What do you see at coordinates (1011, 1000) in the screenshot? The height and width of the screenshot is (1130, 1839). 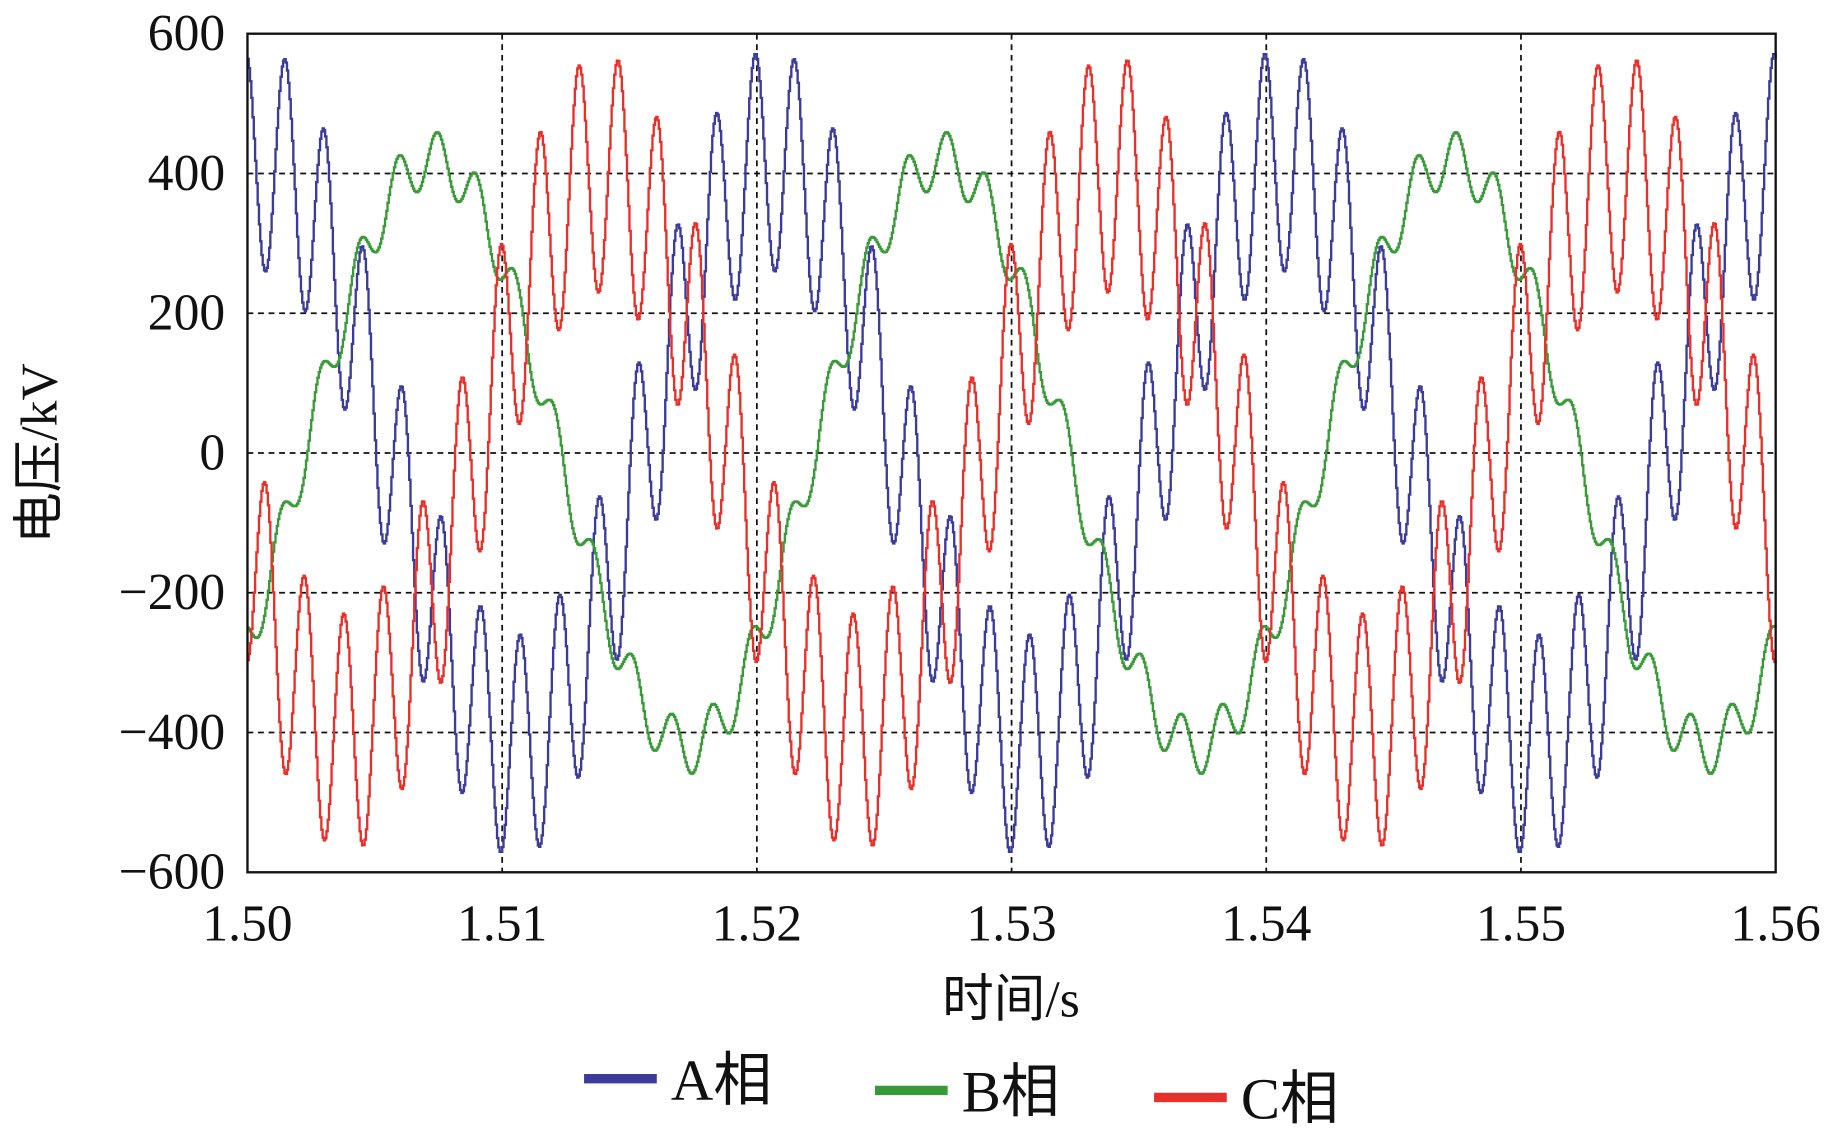 I see `x-axis-label: 时间/s` at bounding box center [1011, 1000].